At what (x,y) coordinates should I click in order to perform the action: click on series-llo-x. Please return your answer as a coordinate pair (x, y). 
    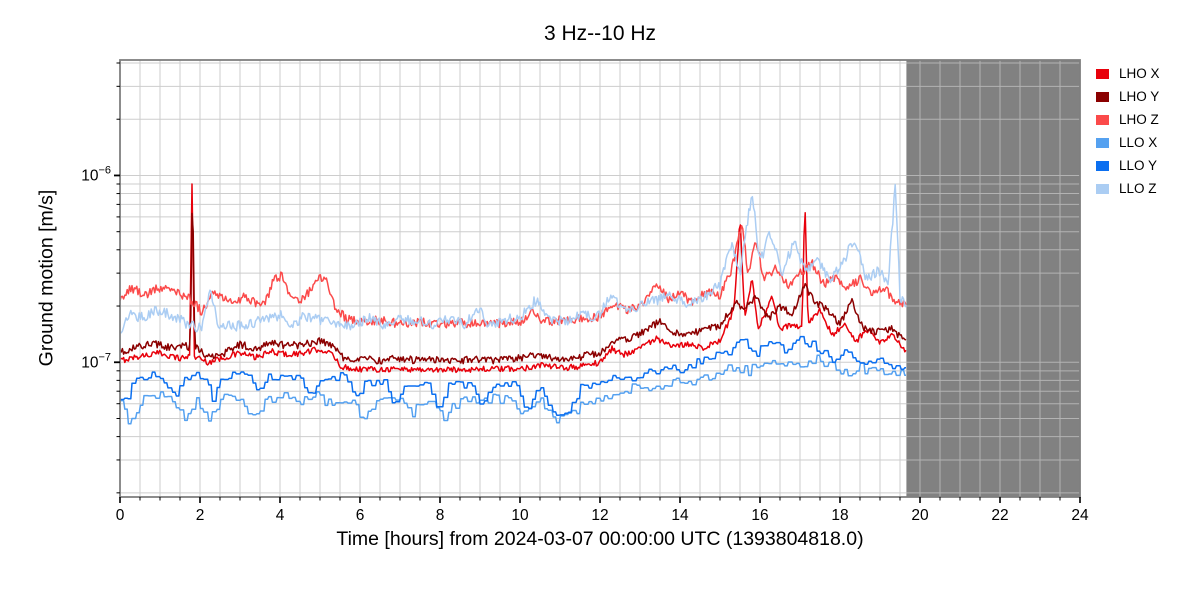
    Looking at the image, I should click on (513, 389).